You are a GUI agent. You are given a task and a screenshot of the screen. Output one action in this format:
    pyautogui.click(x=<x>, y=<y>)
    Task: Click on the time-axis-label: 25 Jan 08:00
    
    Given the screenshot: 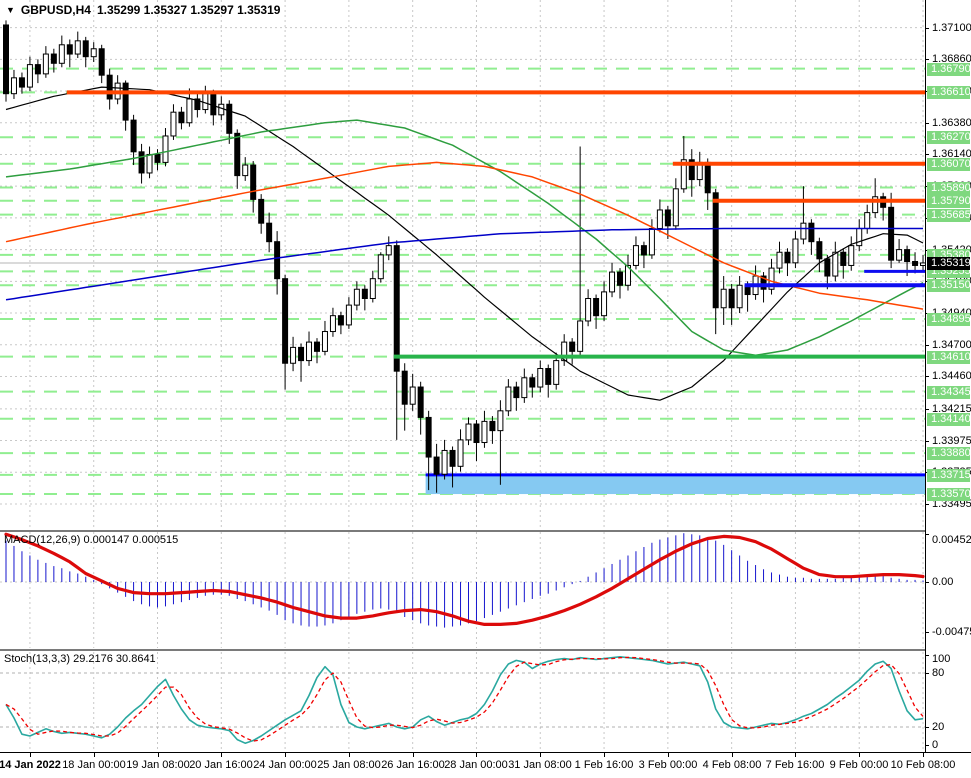 What is the action you would take?
    pyautogui.click(x=349, y=765)
    